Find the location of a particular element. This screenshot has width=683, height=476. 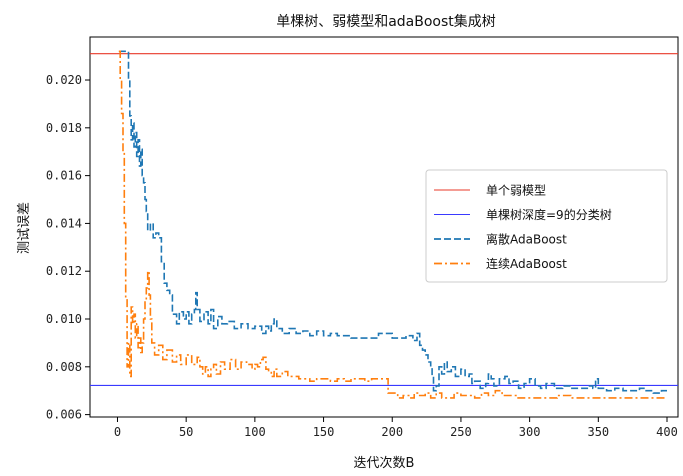

chart-title: 单棵树、弱模型和adaBoost集成树 is located at coordinates (386, 21).